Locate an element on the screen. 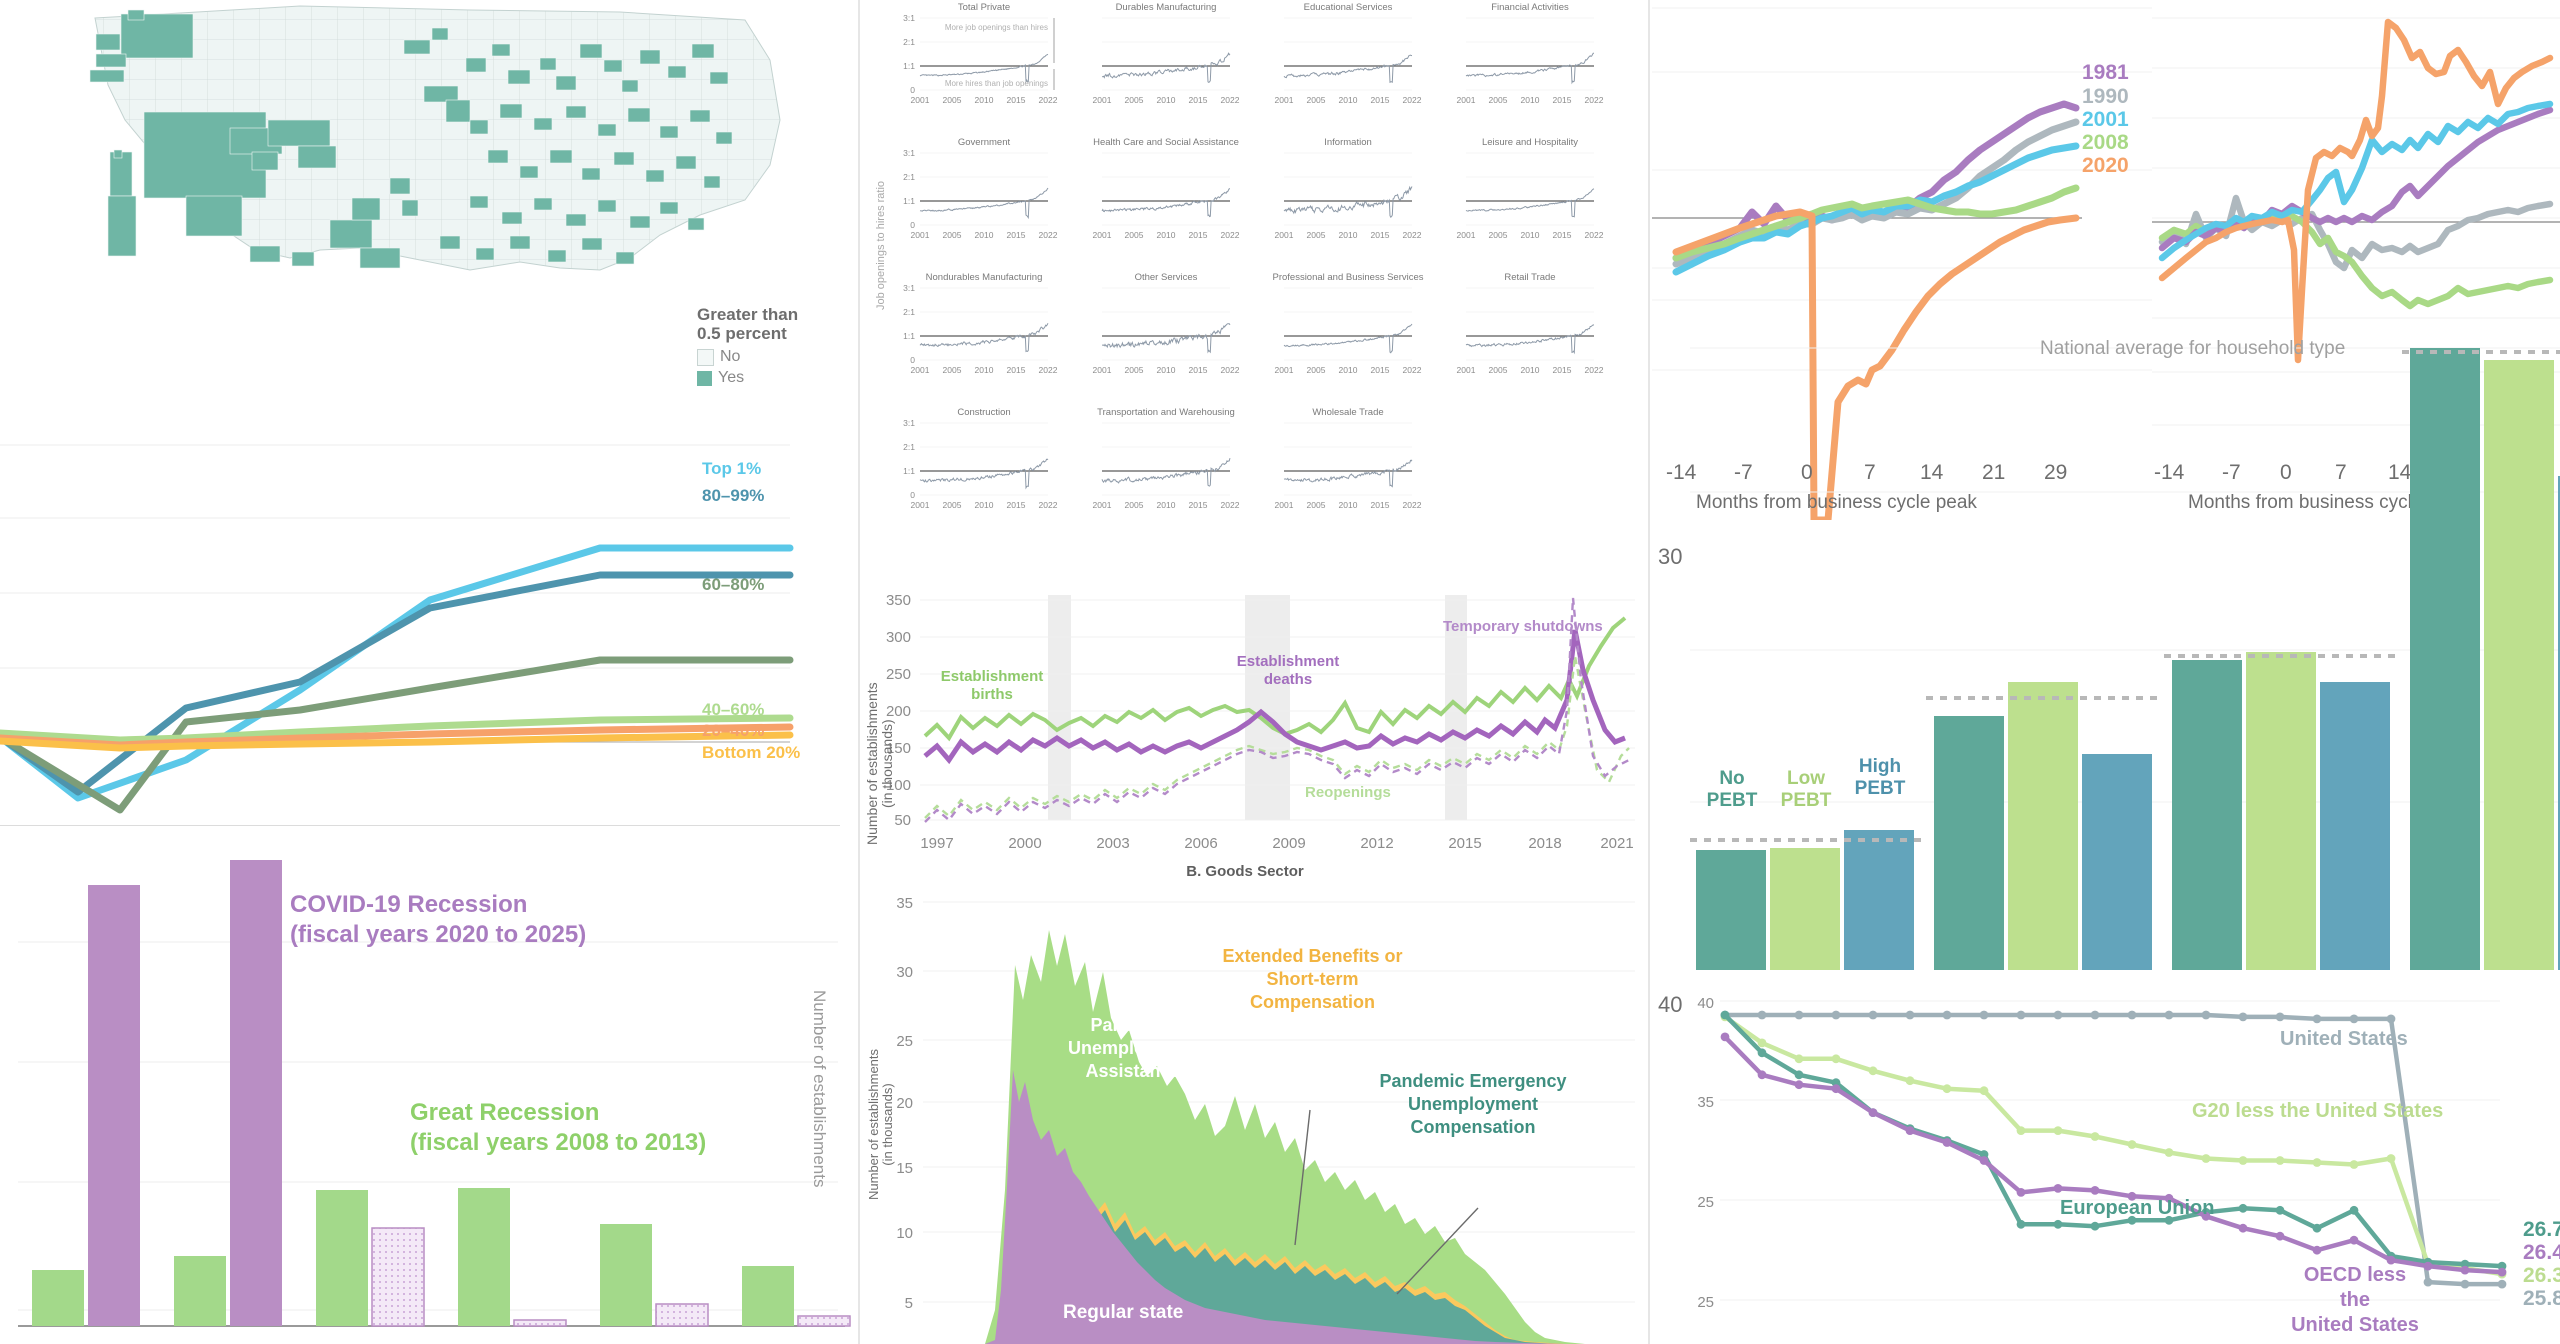 This screenshot has height=1344, width=2560. est-births-line1: Establishment is located at coordinates (992, 676).